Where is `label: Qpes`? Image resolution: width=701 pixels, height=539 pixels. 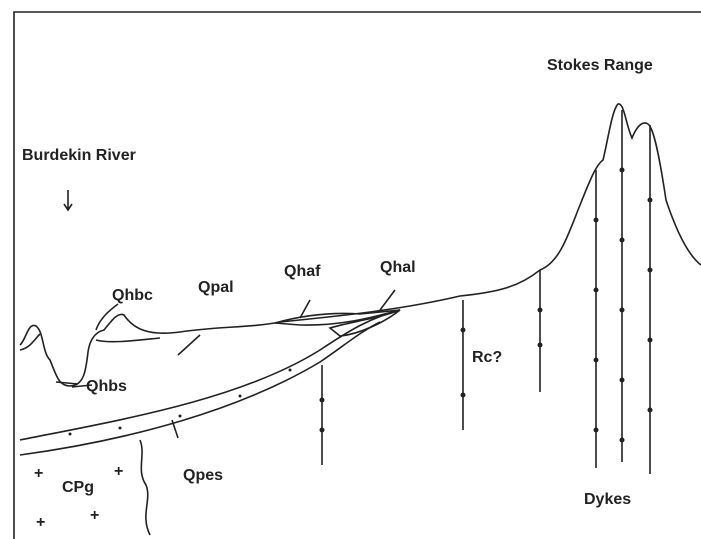
label: Qpes is located at coordinates (203, 475).